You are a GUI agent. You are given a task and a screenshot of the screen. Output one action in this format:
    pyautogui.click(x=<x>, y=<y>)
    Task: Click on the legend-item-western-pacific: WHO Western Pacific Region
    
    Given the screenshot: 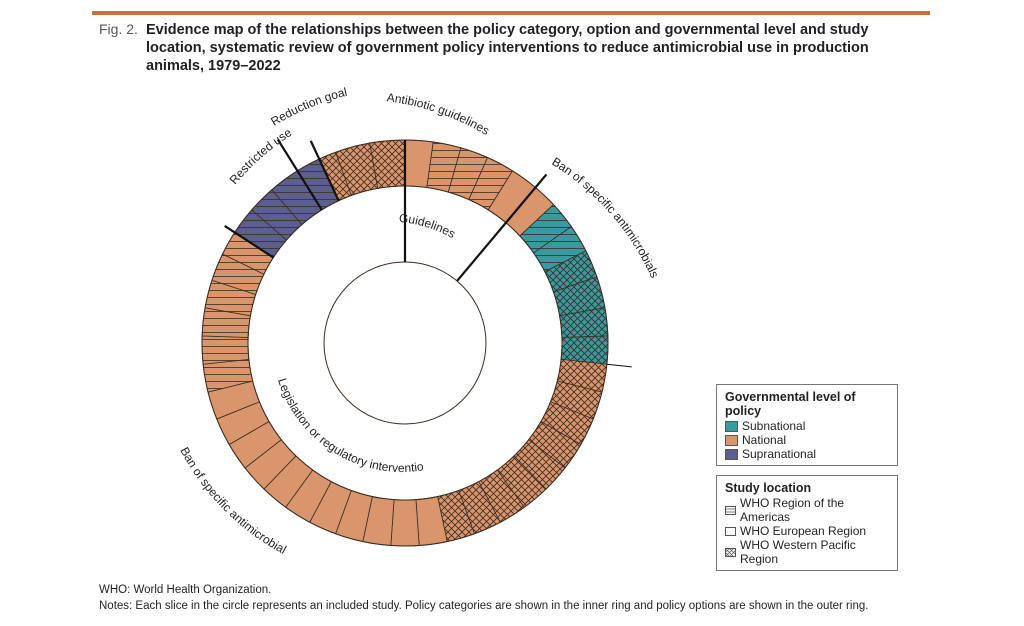 What is the action you would take?
    pyautogui.click(x=807, y=552)
    